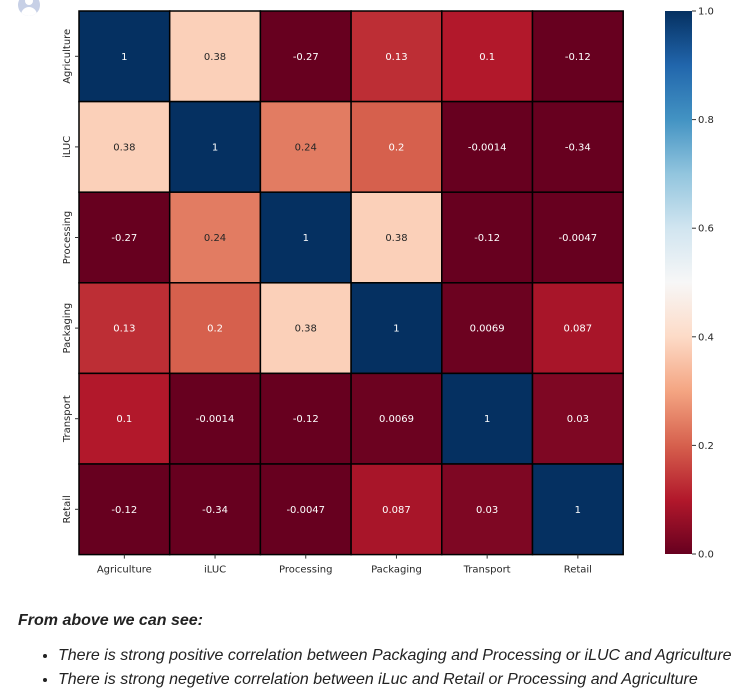 This screenshot has height=696, width=752. I want to click on avatar-head, so click(29, 2).